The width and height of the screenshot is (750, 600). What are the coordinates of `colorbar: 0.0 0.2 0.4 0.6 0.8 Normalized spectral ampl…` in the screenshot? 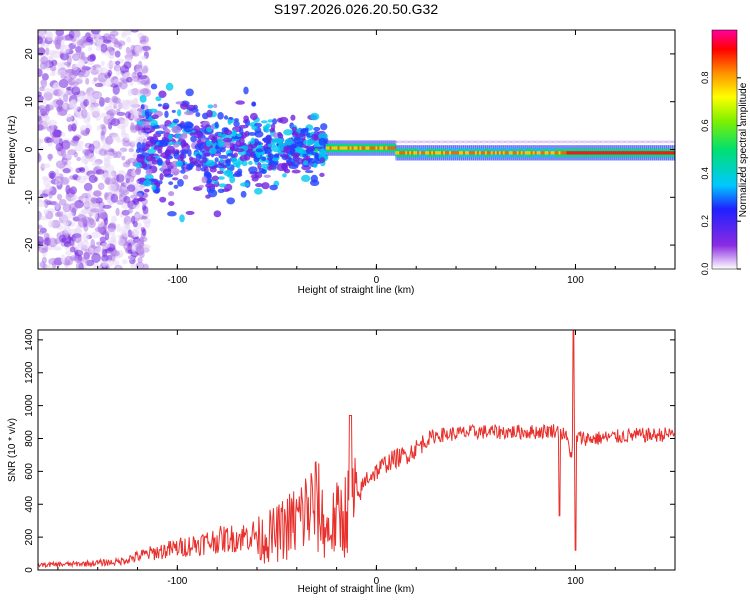 It's located at (724, 152).